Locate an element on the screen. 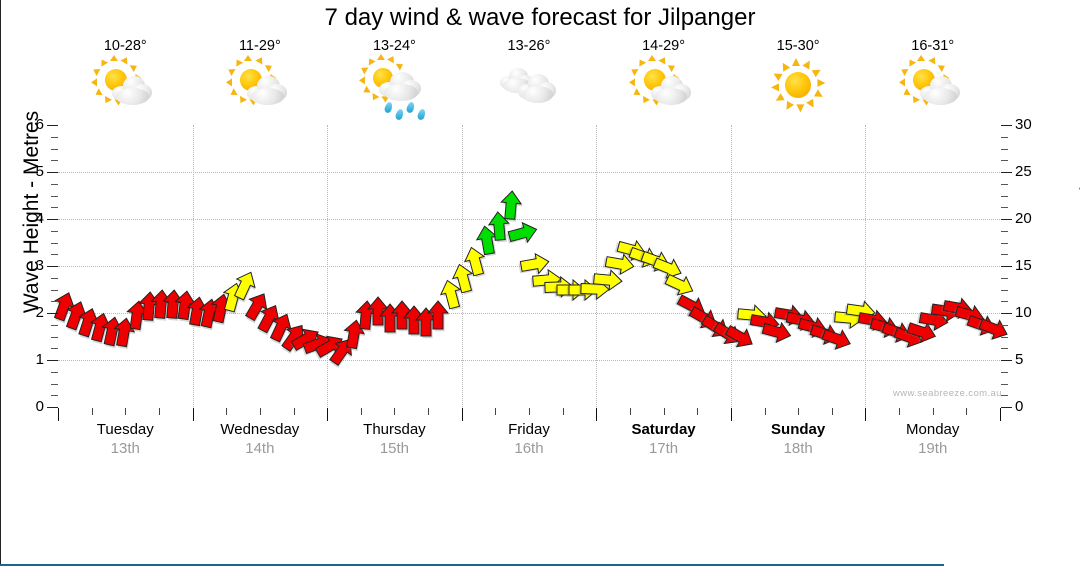  day-name: Sunday is located at coordinates (798, 429).